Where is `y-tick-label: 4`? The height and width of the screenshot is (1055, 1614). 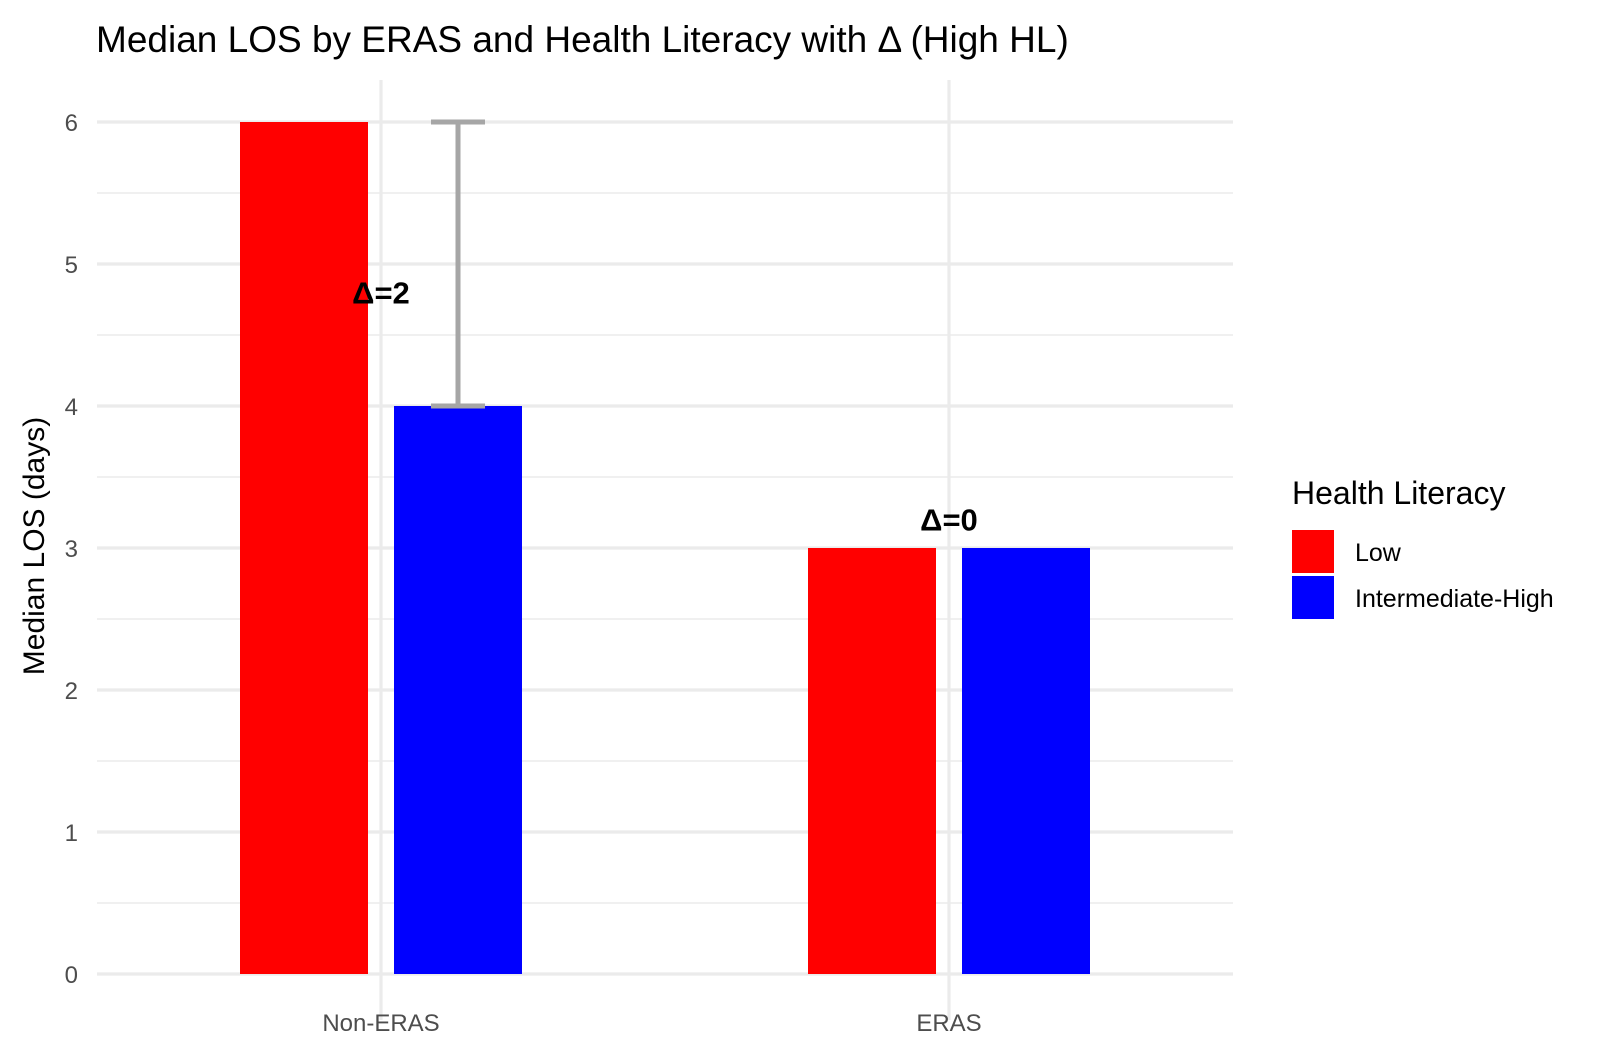
y-tick-label: 4 is located at coordinates (71, 407).